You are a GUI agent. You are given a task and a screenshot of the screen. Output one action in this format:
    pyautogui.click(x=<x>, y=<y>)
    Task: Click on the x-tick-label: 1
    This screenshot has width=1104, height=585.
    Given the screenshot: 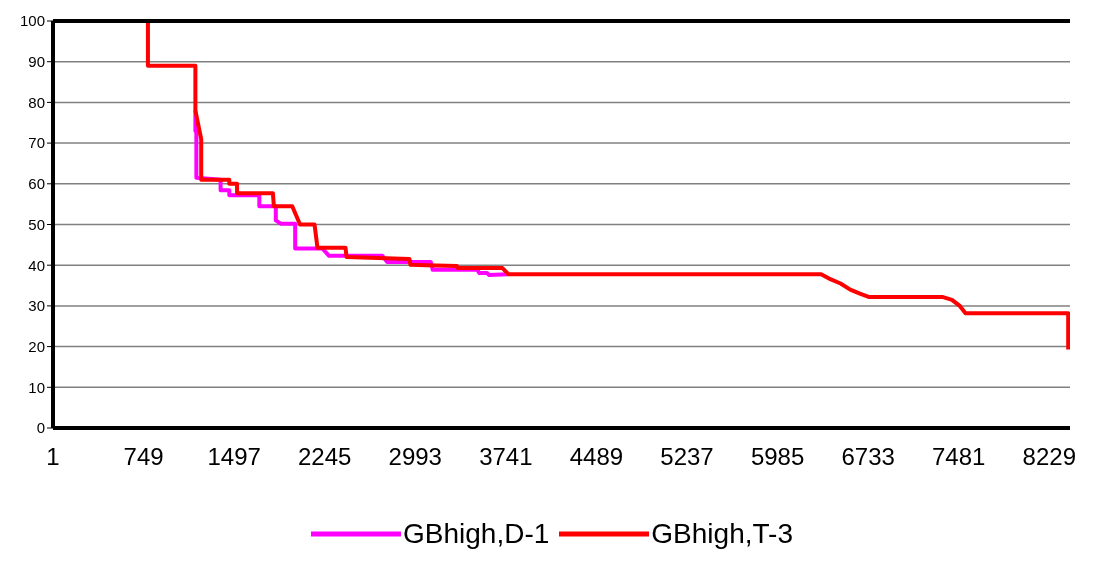 What is the action you would take?
    pyautogui.click(x=53, y=457)
    